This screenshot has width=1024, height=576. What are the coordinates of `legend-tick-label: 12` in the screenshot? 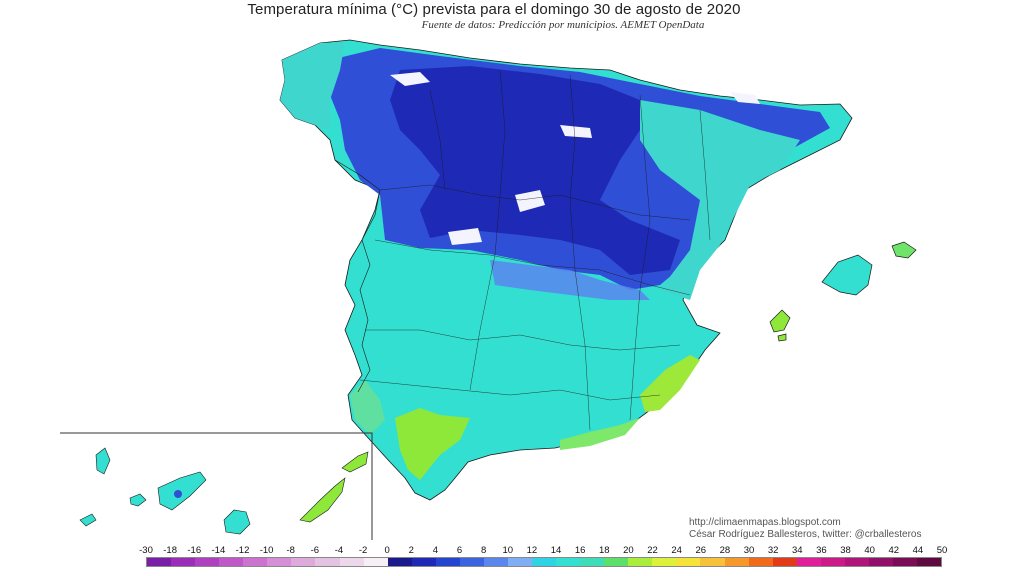 It's located at (532, 550).